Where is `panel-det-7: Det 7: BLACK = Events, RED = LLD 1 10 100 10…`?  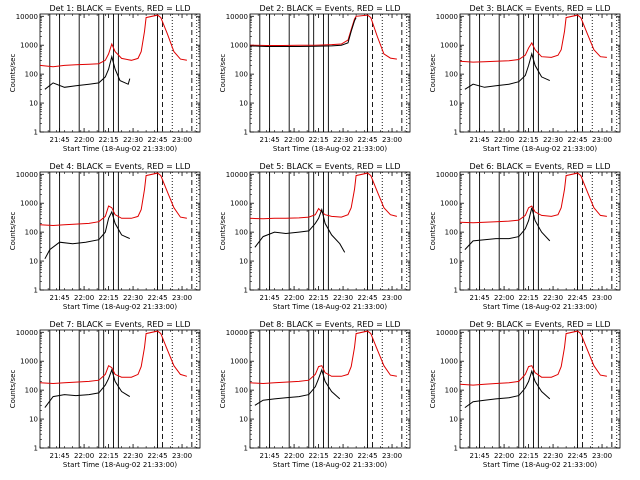
panel-det-7: Det 7: BLACK = Events, RED = LLD 1 10 100 10… is located at coordinates (105, 394).